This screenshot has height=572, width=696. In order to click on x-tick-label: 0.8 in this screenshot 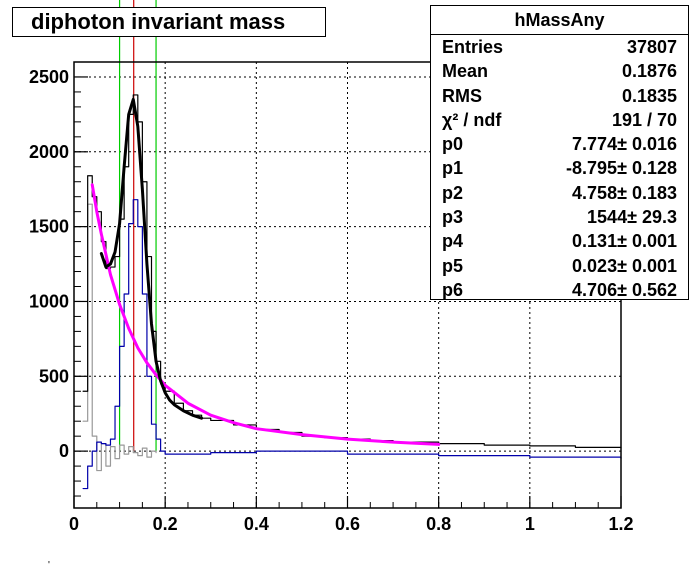, I will do `click(438, 524)`.